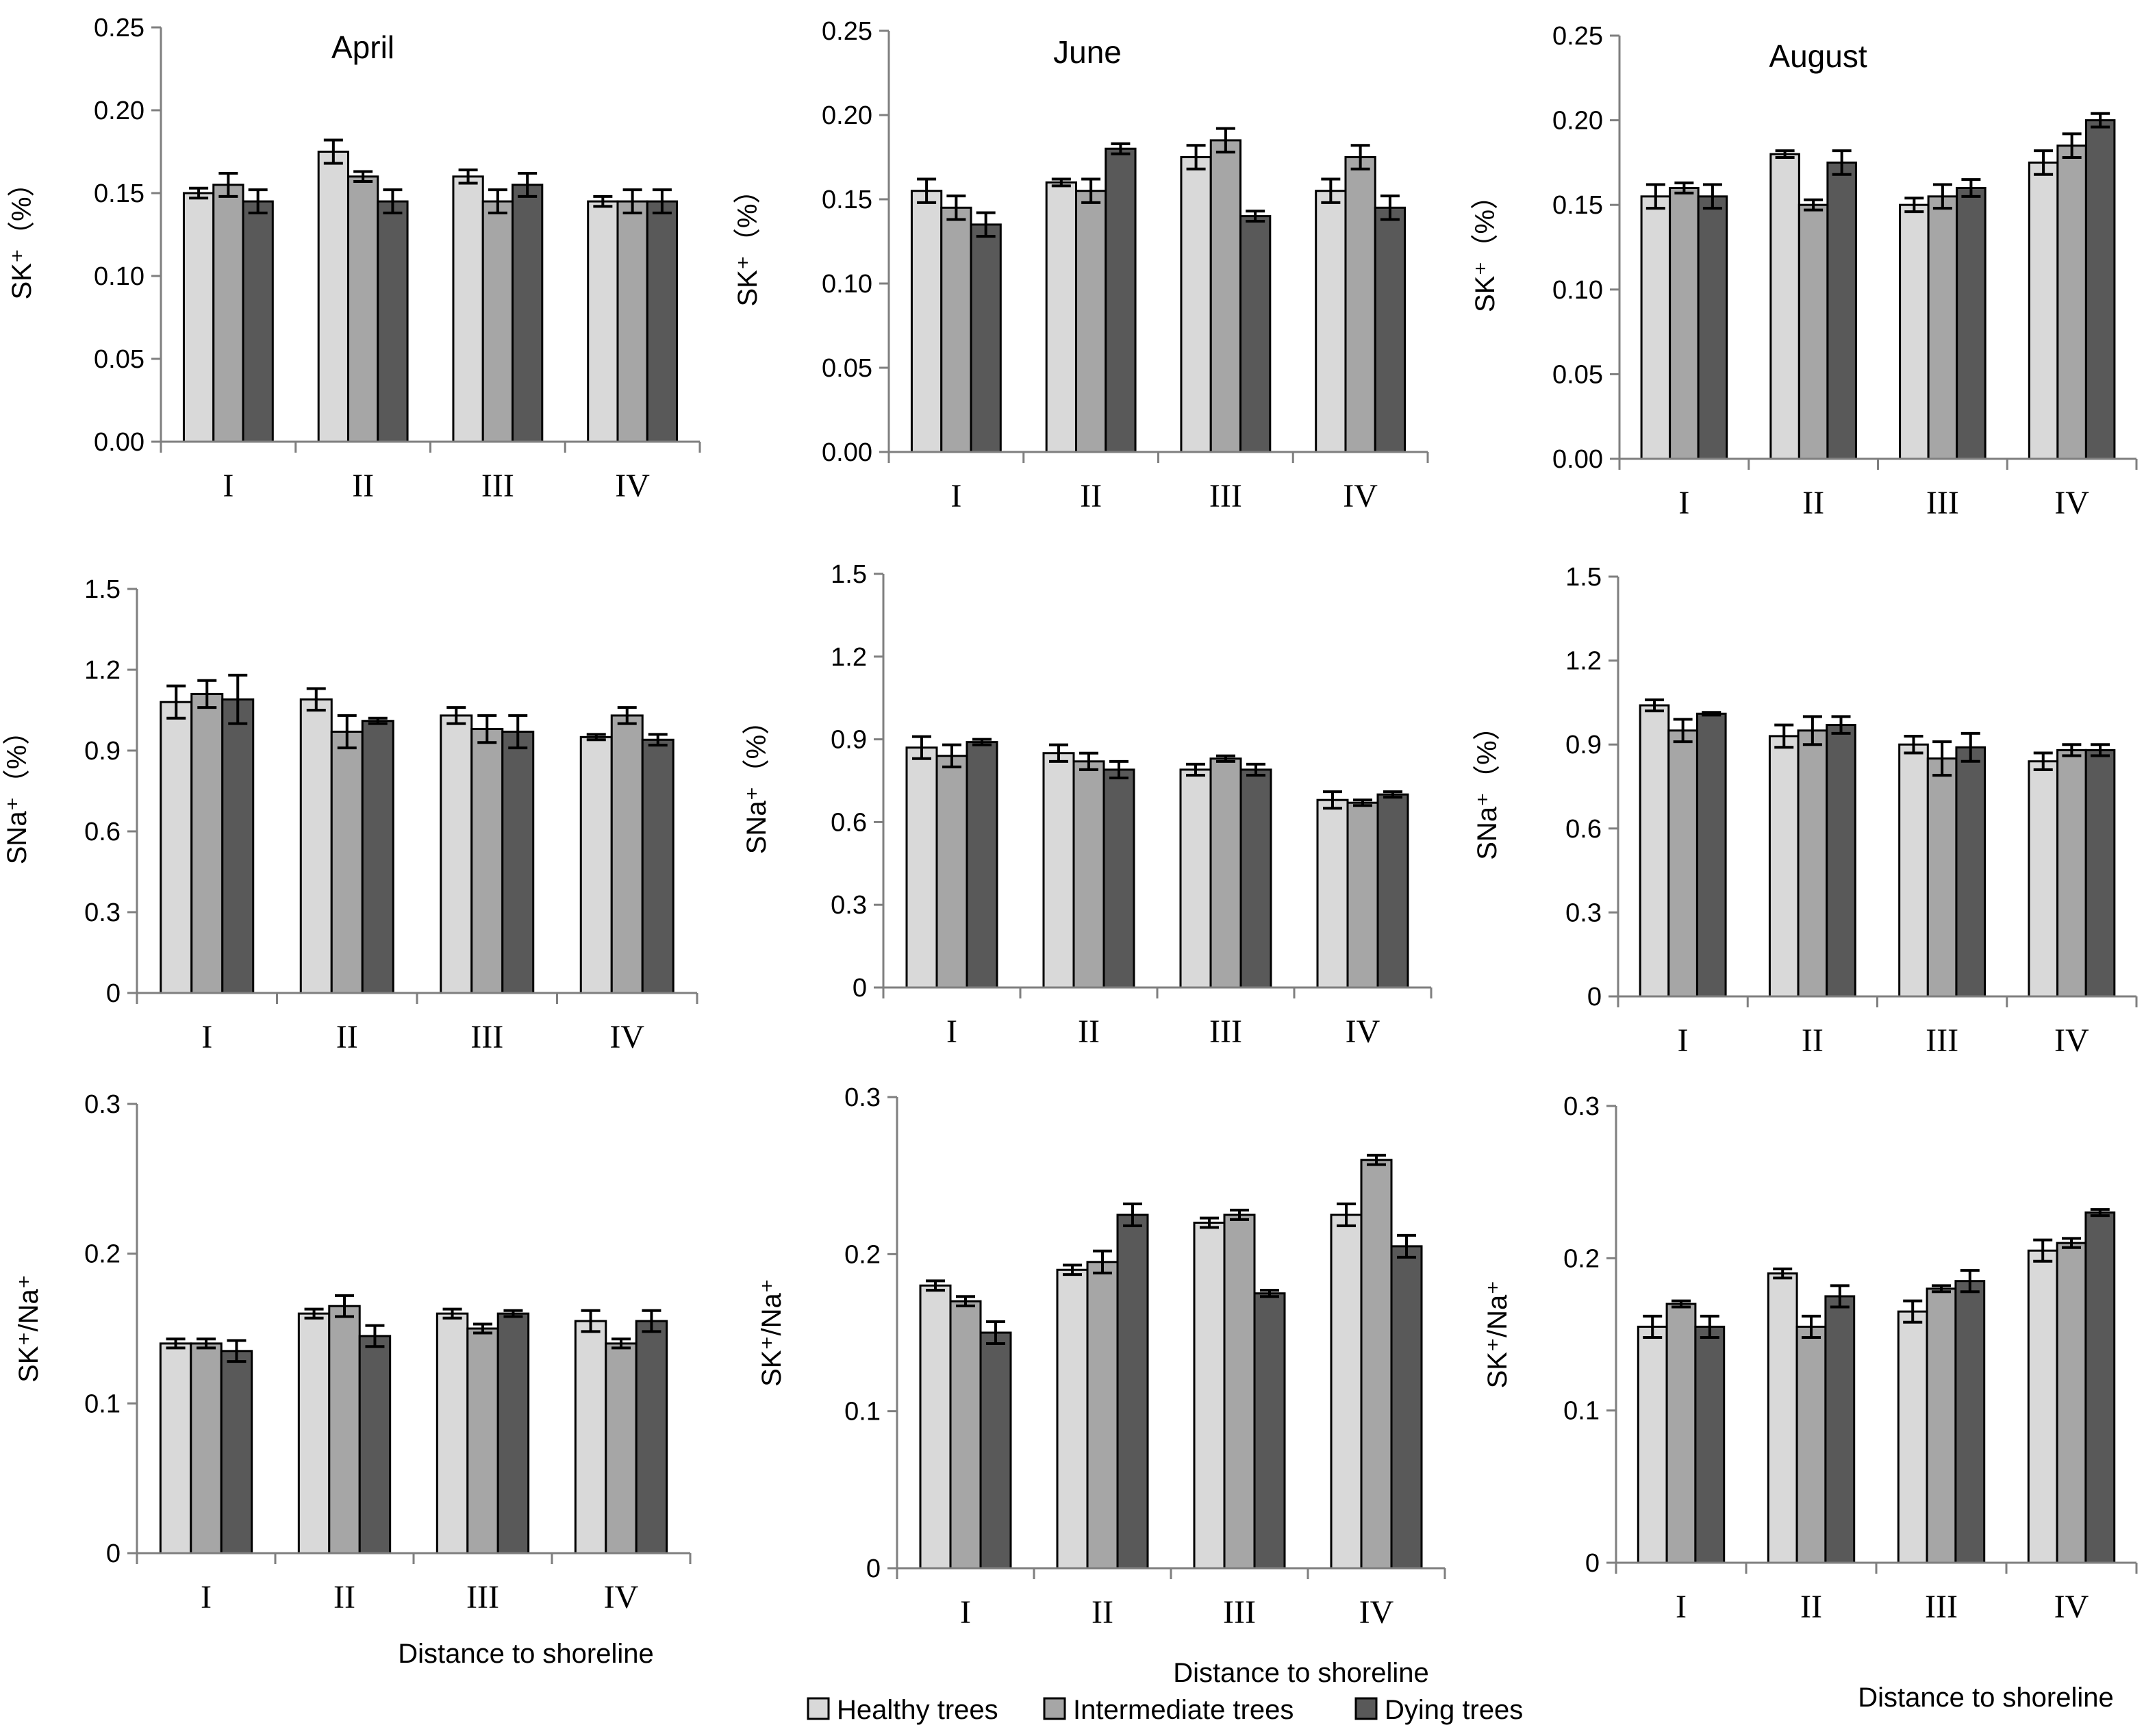 The height and width of the screenshot is (1736, 2144). What do you see at coordinates (363, 47) in the screenshot?
I see `month-title: April` at bounding box center [363, 47].